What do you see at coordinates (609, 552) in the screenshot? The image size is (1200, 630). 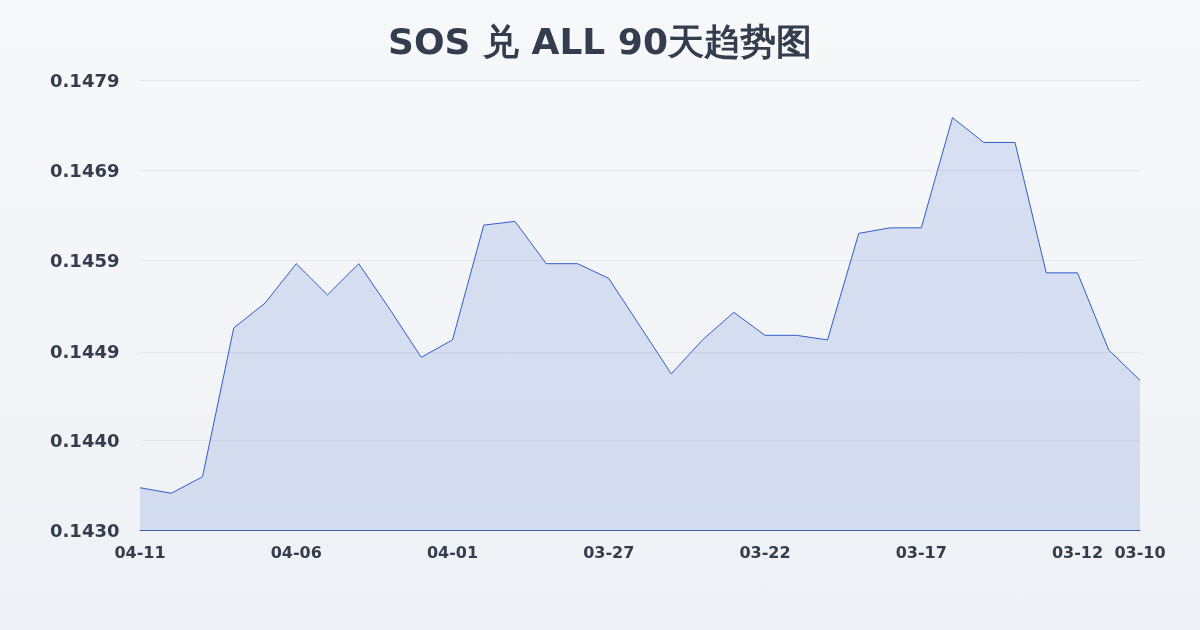 I see `x-tick-label: 03-27` at bounding box center [609, 552].